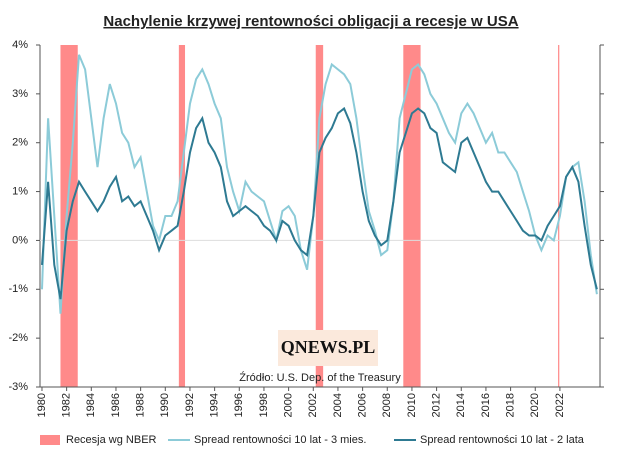 This screenshot has height=462, width=622. Describe the element at coordinates (20, 94) in the screenshot. I see `y-tick-label: 3%` at that location.